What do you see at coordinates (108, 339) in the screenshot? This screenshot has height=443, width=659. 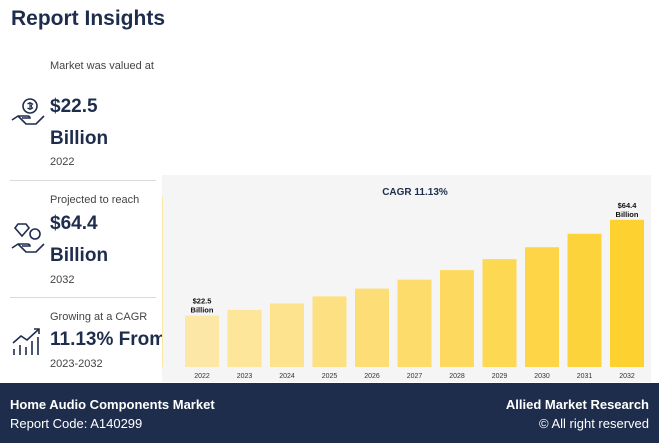 I see `stat-value: 11.13% From` at bounding box center [108, 339].